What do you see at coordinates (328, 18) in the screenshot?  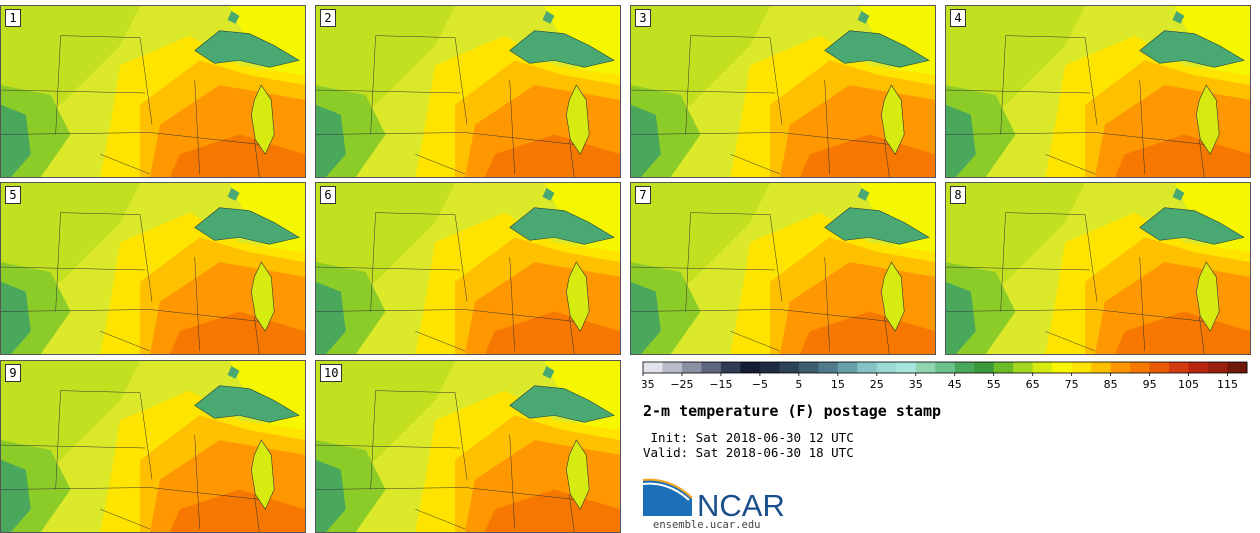 I see `panel-number: 2` at bounding box center [328, 18].